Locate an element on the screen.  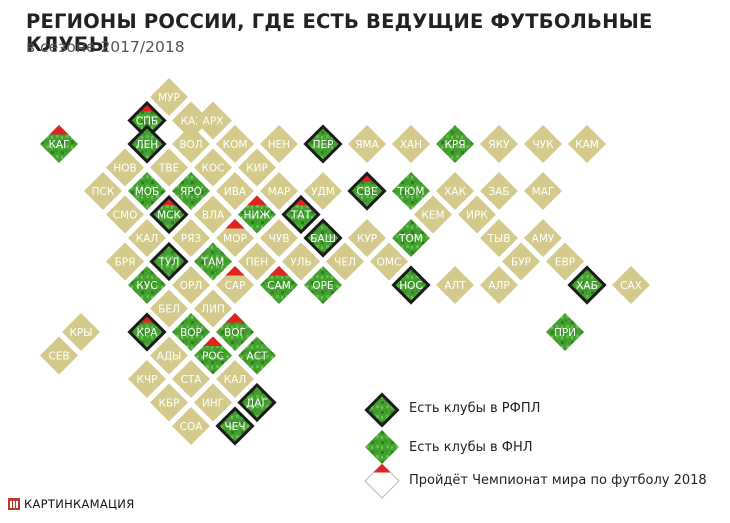
region-label: СТА is located at coordinates (192, 380).